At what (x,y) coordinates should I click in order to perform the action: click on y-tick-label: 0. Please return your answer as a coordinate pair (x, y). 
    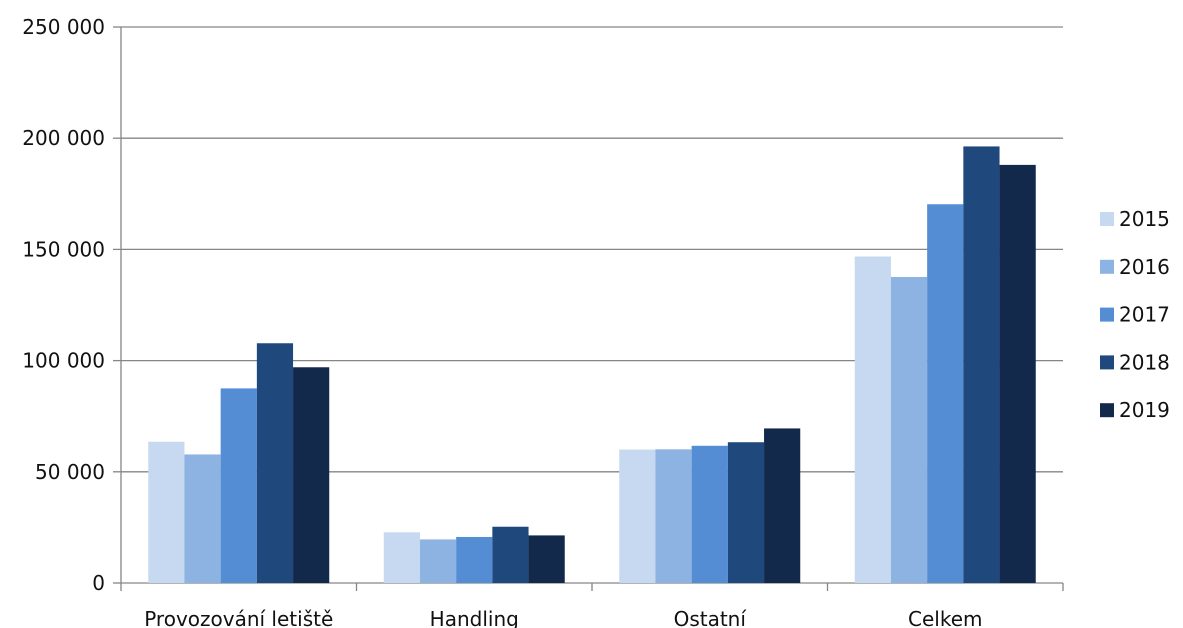
    Looking at the image, I should click on (98, 583).